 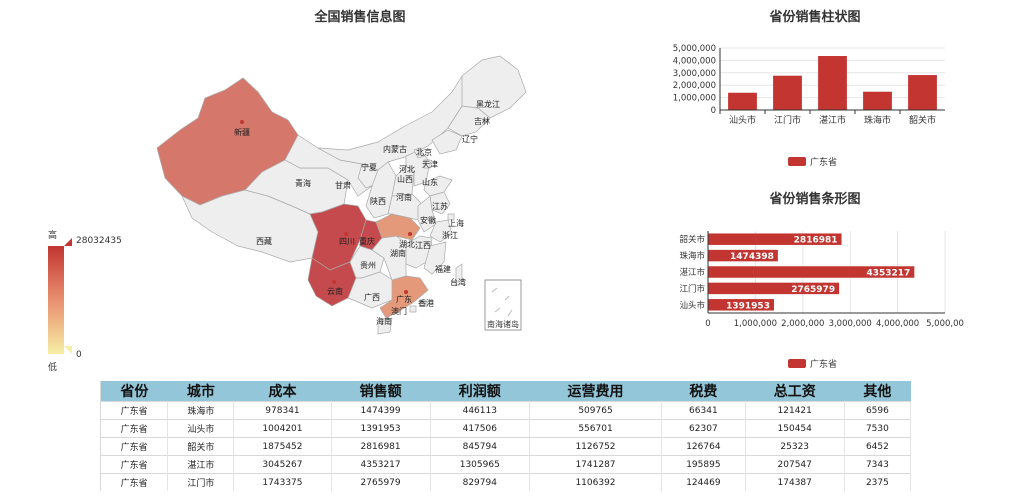 I want to click on table-cell: 446113, so click(x=480, y=410).